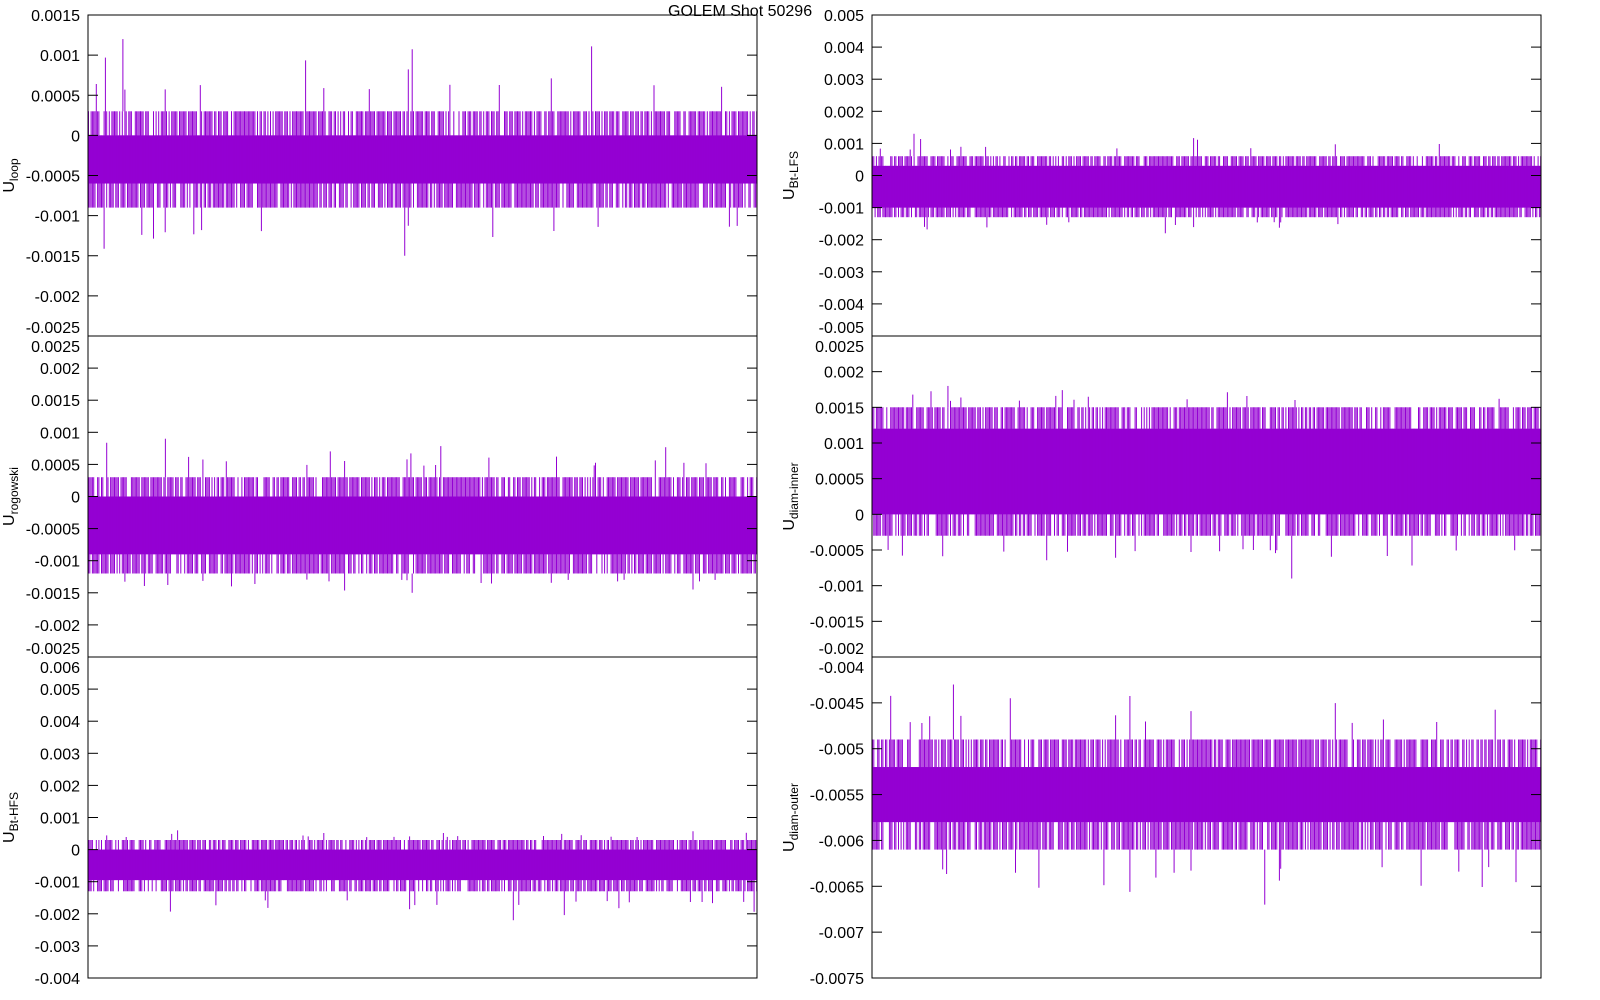 This screenshot has width=1600, height=1000. I want to click on y-tick-label: -0.0075, so click(837, 979).